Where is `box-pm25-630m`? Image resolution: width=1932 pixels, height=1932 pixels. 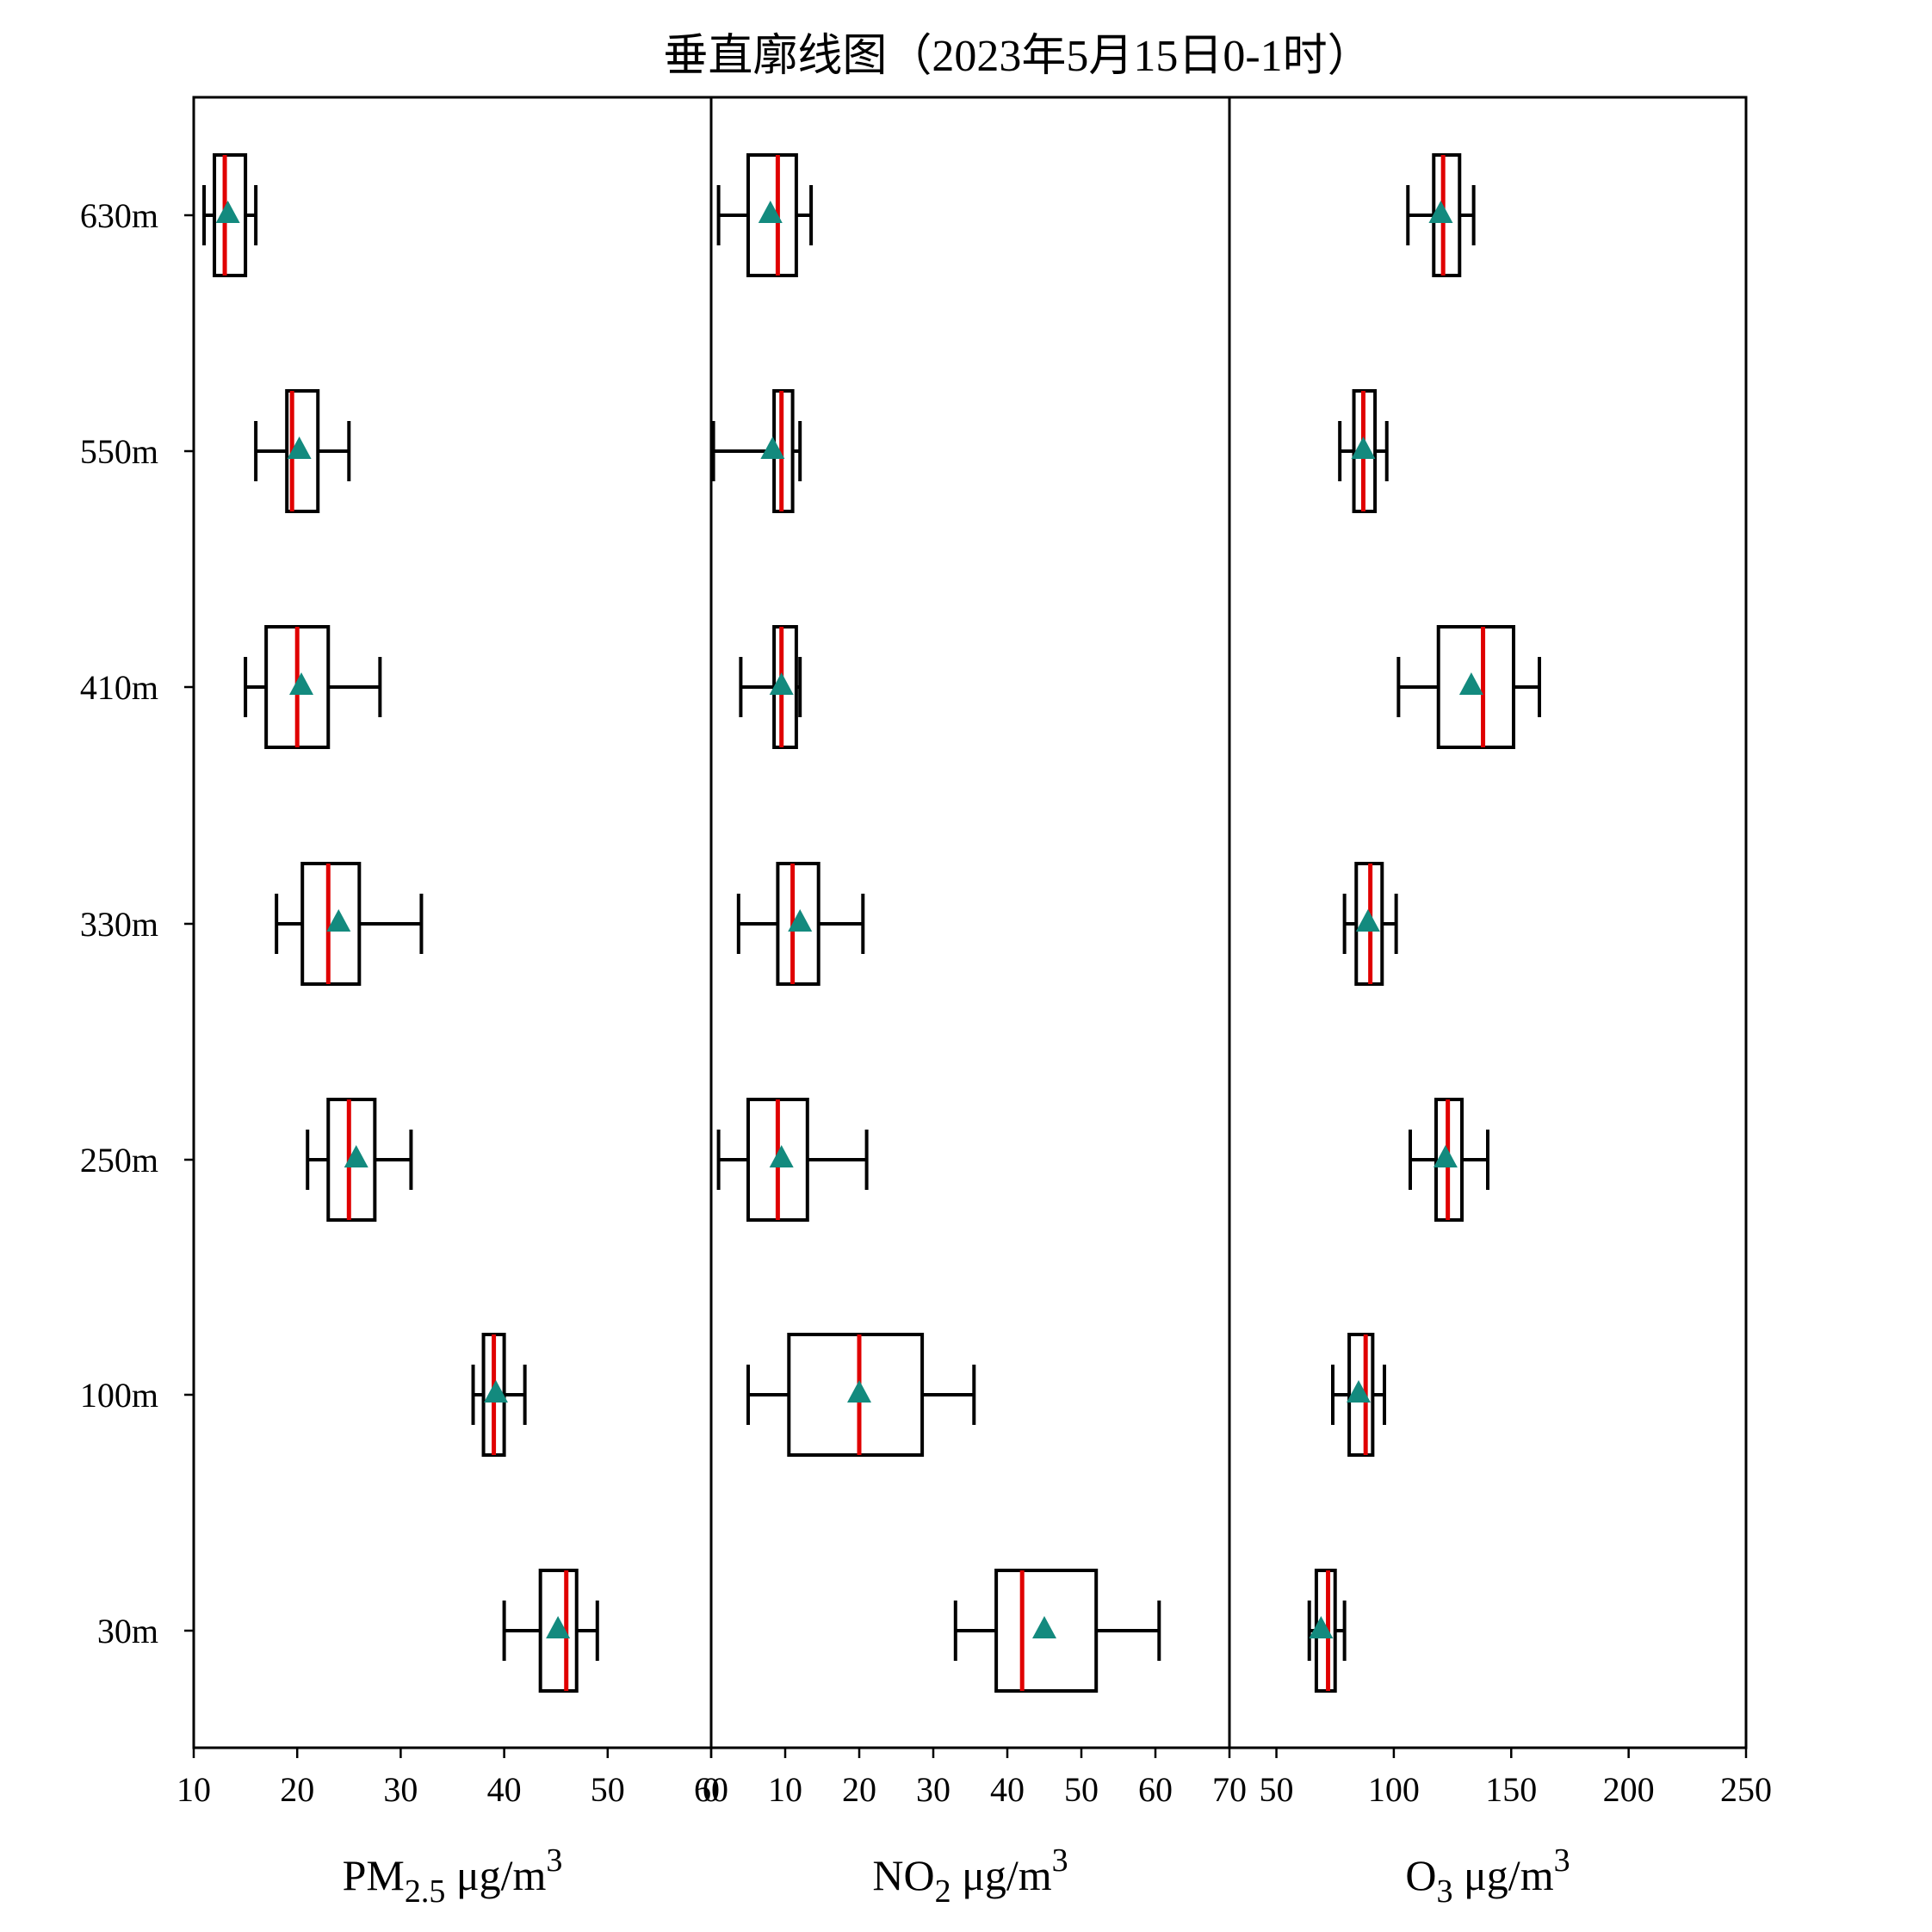 box-pm25-630m is located at coordinates (230, 215).